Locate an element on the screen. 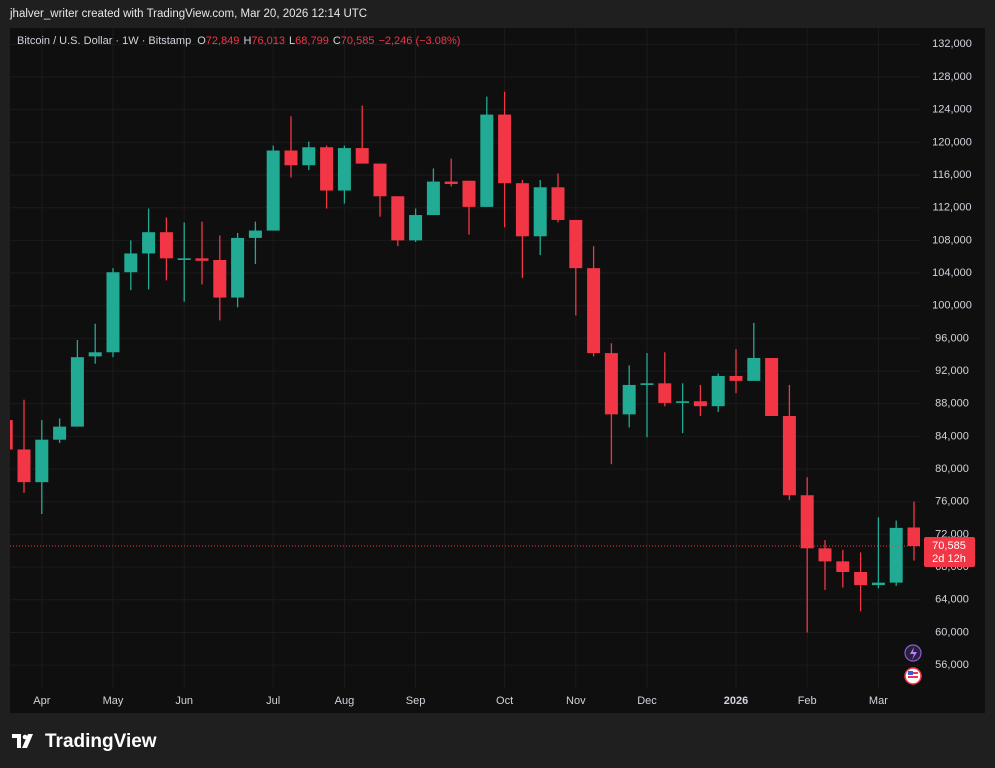 The width and height of the screenshot is (995, 768). y-tick-label: 84,000 is located at coordinates (952, 436).